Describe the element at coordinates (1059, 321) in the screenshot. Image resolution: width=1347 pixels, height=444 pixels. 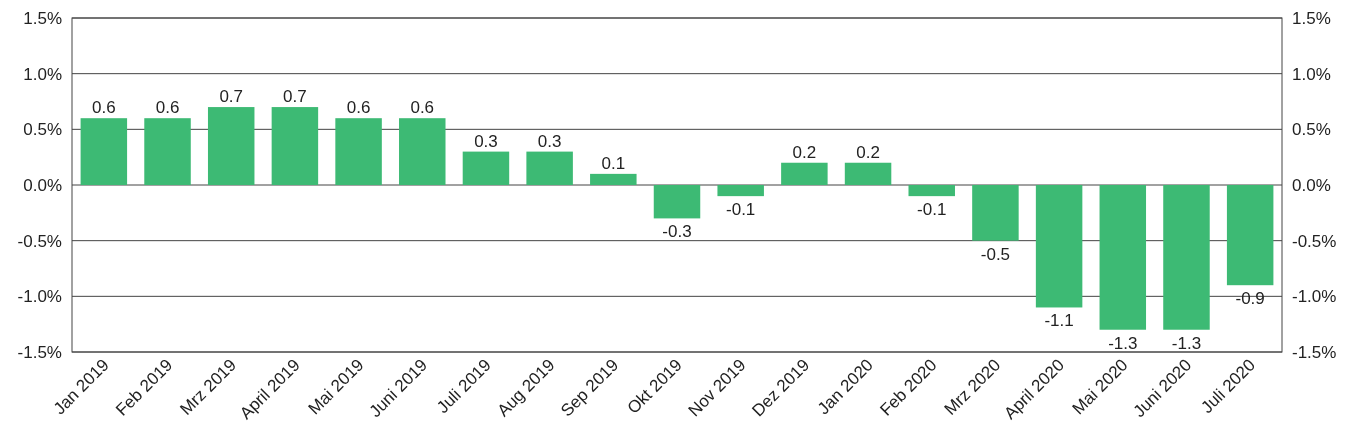
I see `data-label: -1.1` at that location.